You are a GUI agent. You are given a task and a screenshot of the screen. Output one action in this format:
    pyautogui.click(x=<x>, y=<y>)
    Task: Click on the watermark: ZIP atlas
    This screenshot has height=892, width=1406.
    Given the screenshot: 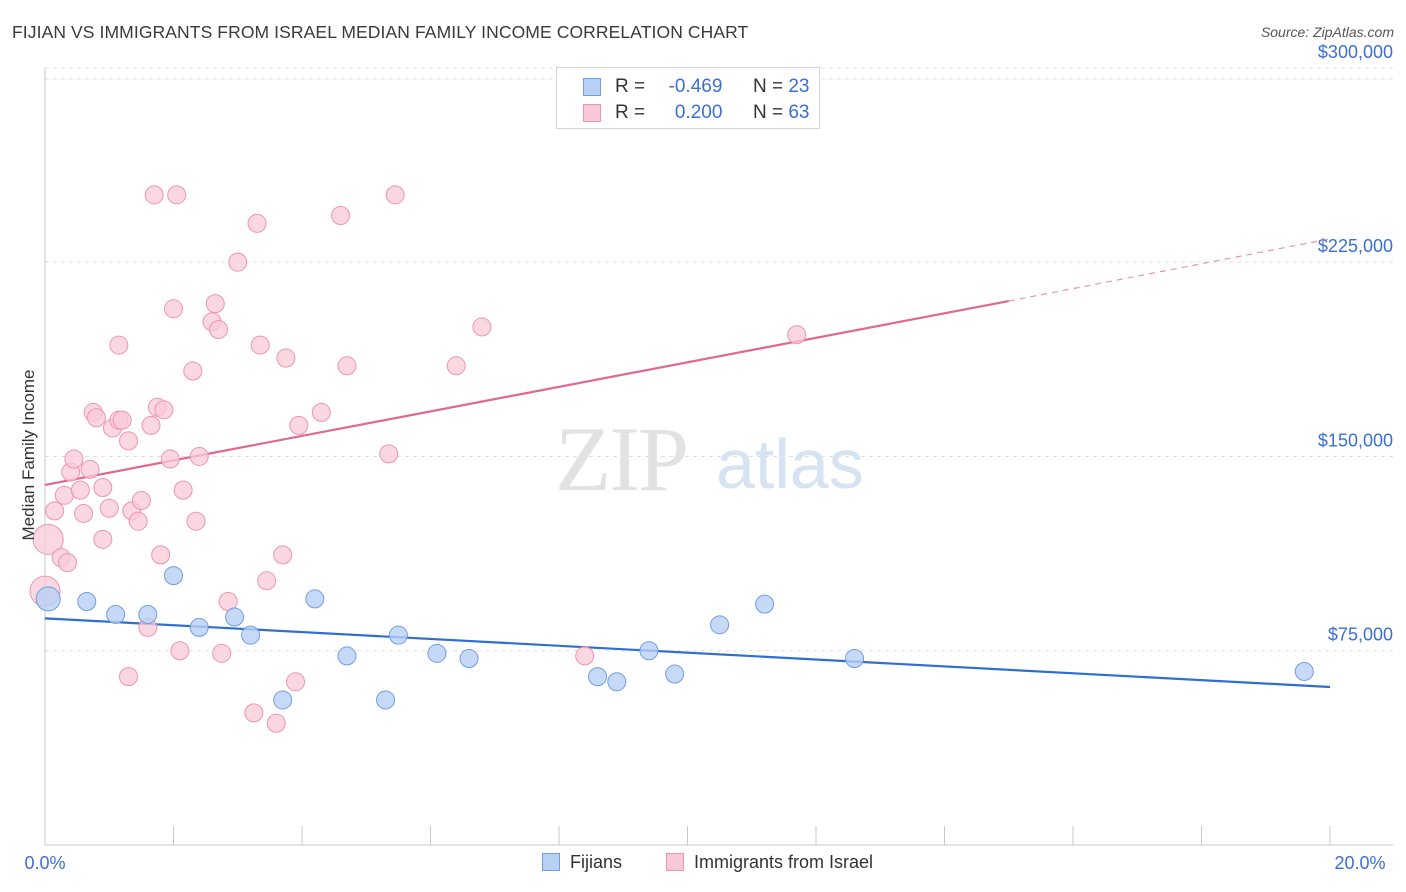 What is the action you would take?
    pyautogui.click(x=709, y=459)
    